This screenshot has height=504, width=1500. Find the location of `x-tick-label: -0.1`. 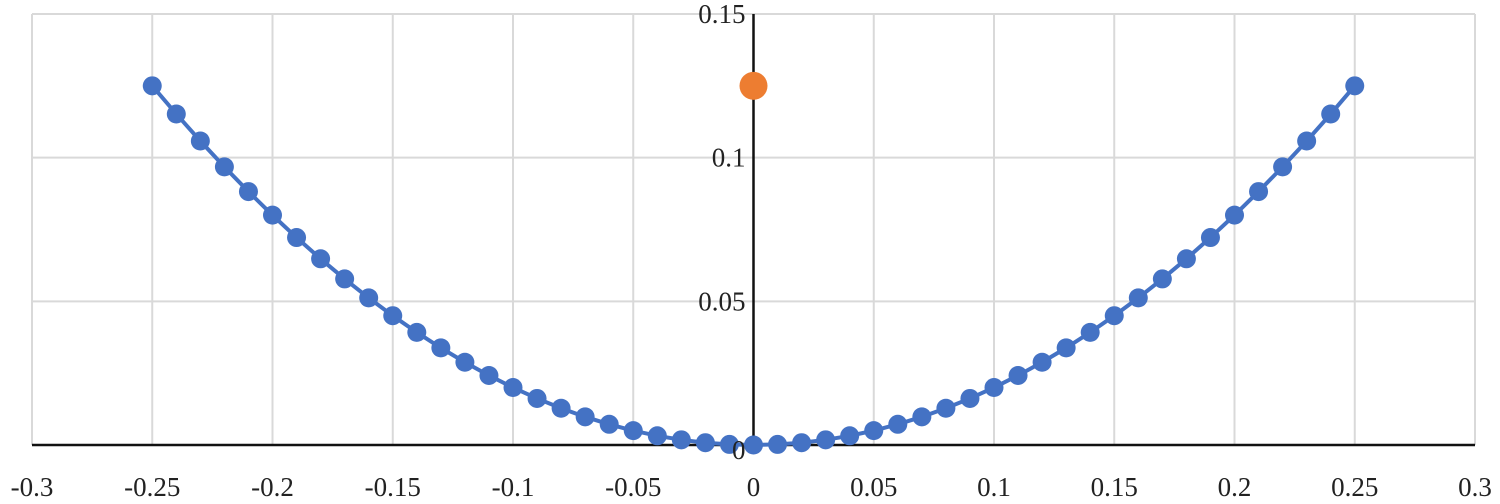

x-tick-label: -0.1 is located at coordinates (513, 487).